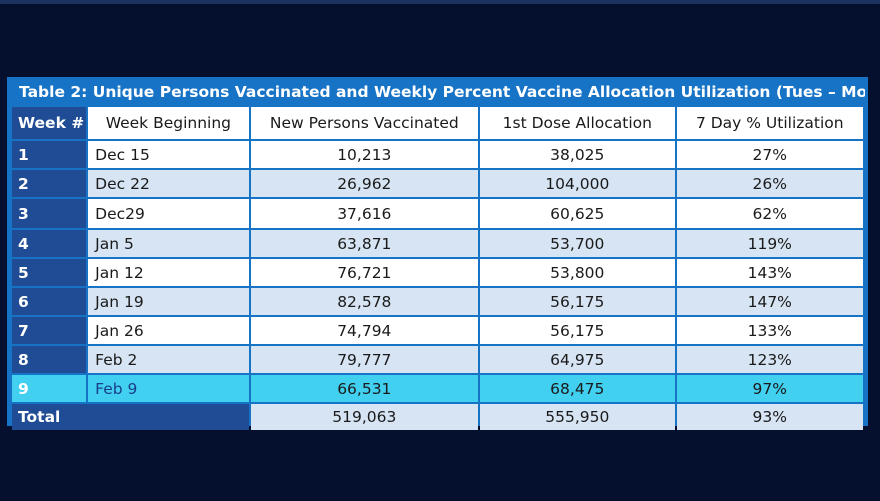 The width and height of the screenshot is (880, 501). Describe the element at coordinates (49, 183) in the screenshot. I see `week-number-cell: 2` at that location.